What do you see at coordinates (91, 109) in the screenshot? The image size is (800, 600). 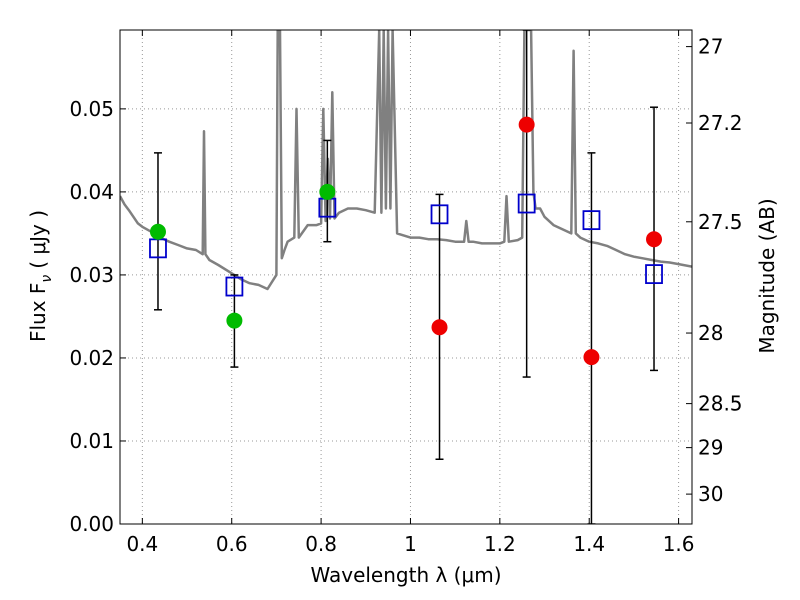 I see `y-tick-label: 0.05` at bounding box center [91, 109].